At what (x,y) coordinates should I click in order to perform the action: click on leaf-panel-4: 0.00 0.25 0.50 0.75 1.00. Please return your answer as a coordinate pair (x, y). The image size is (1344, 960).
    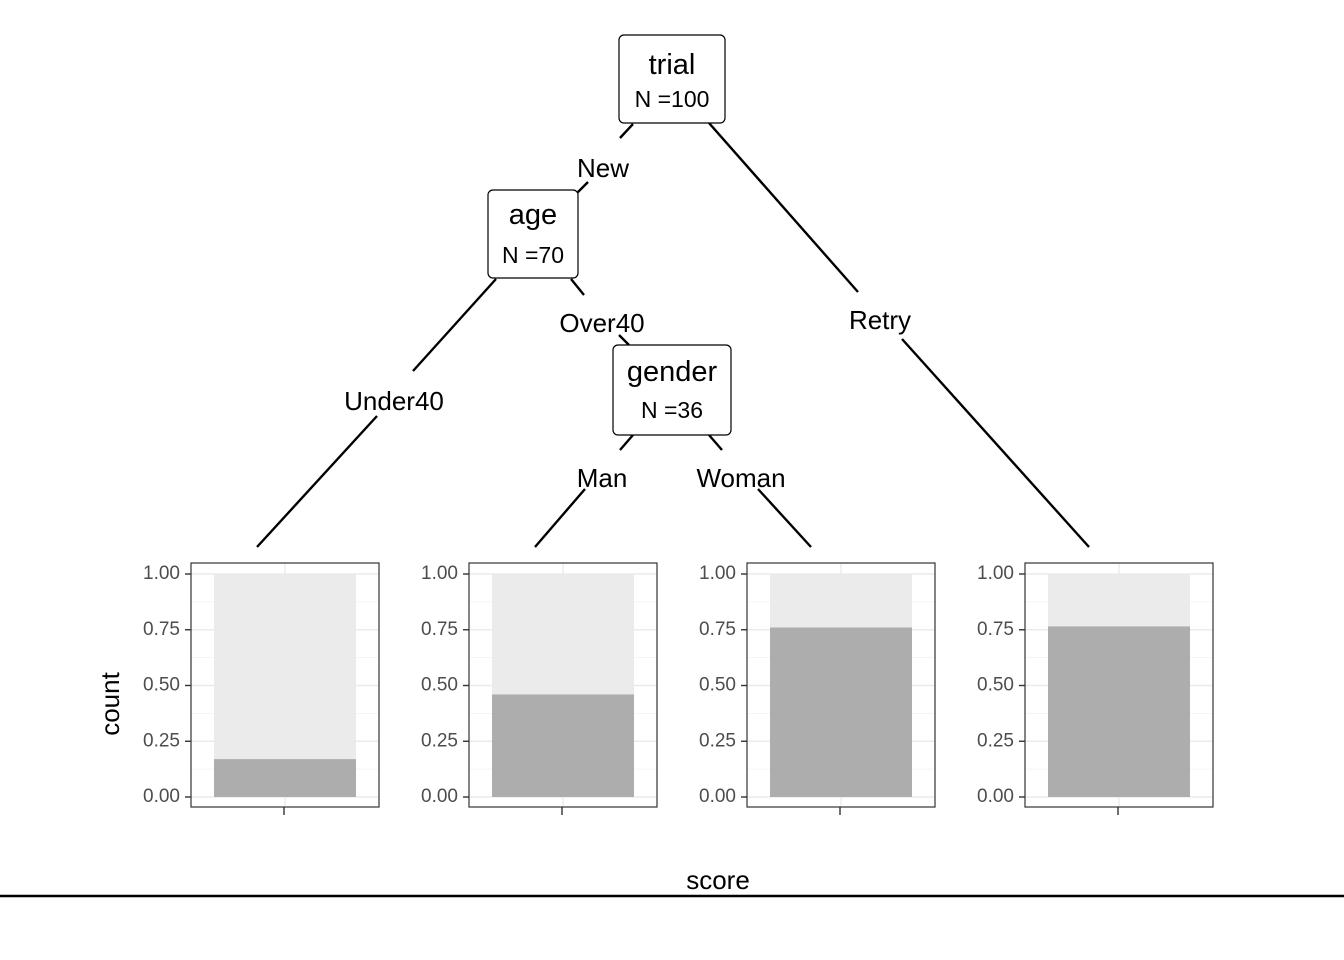
    Looking at the image, I should click on (1095, 688).